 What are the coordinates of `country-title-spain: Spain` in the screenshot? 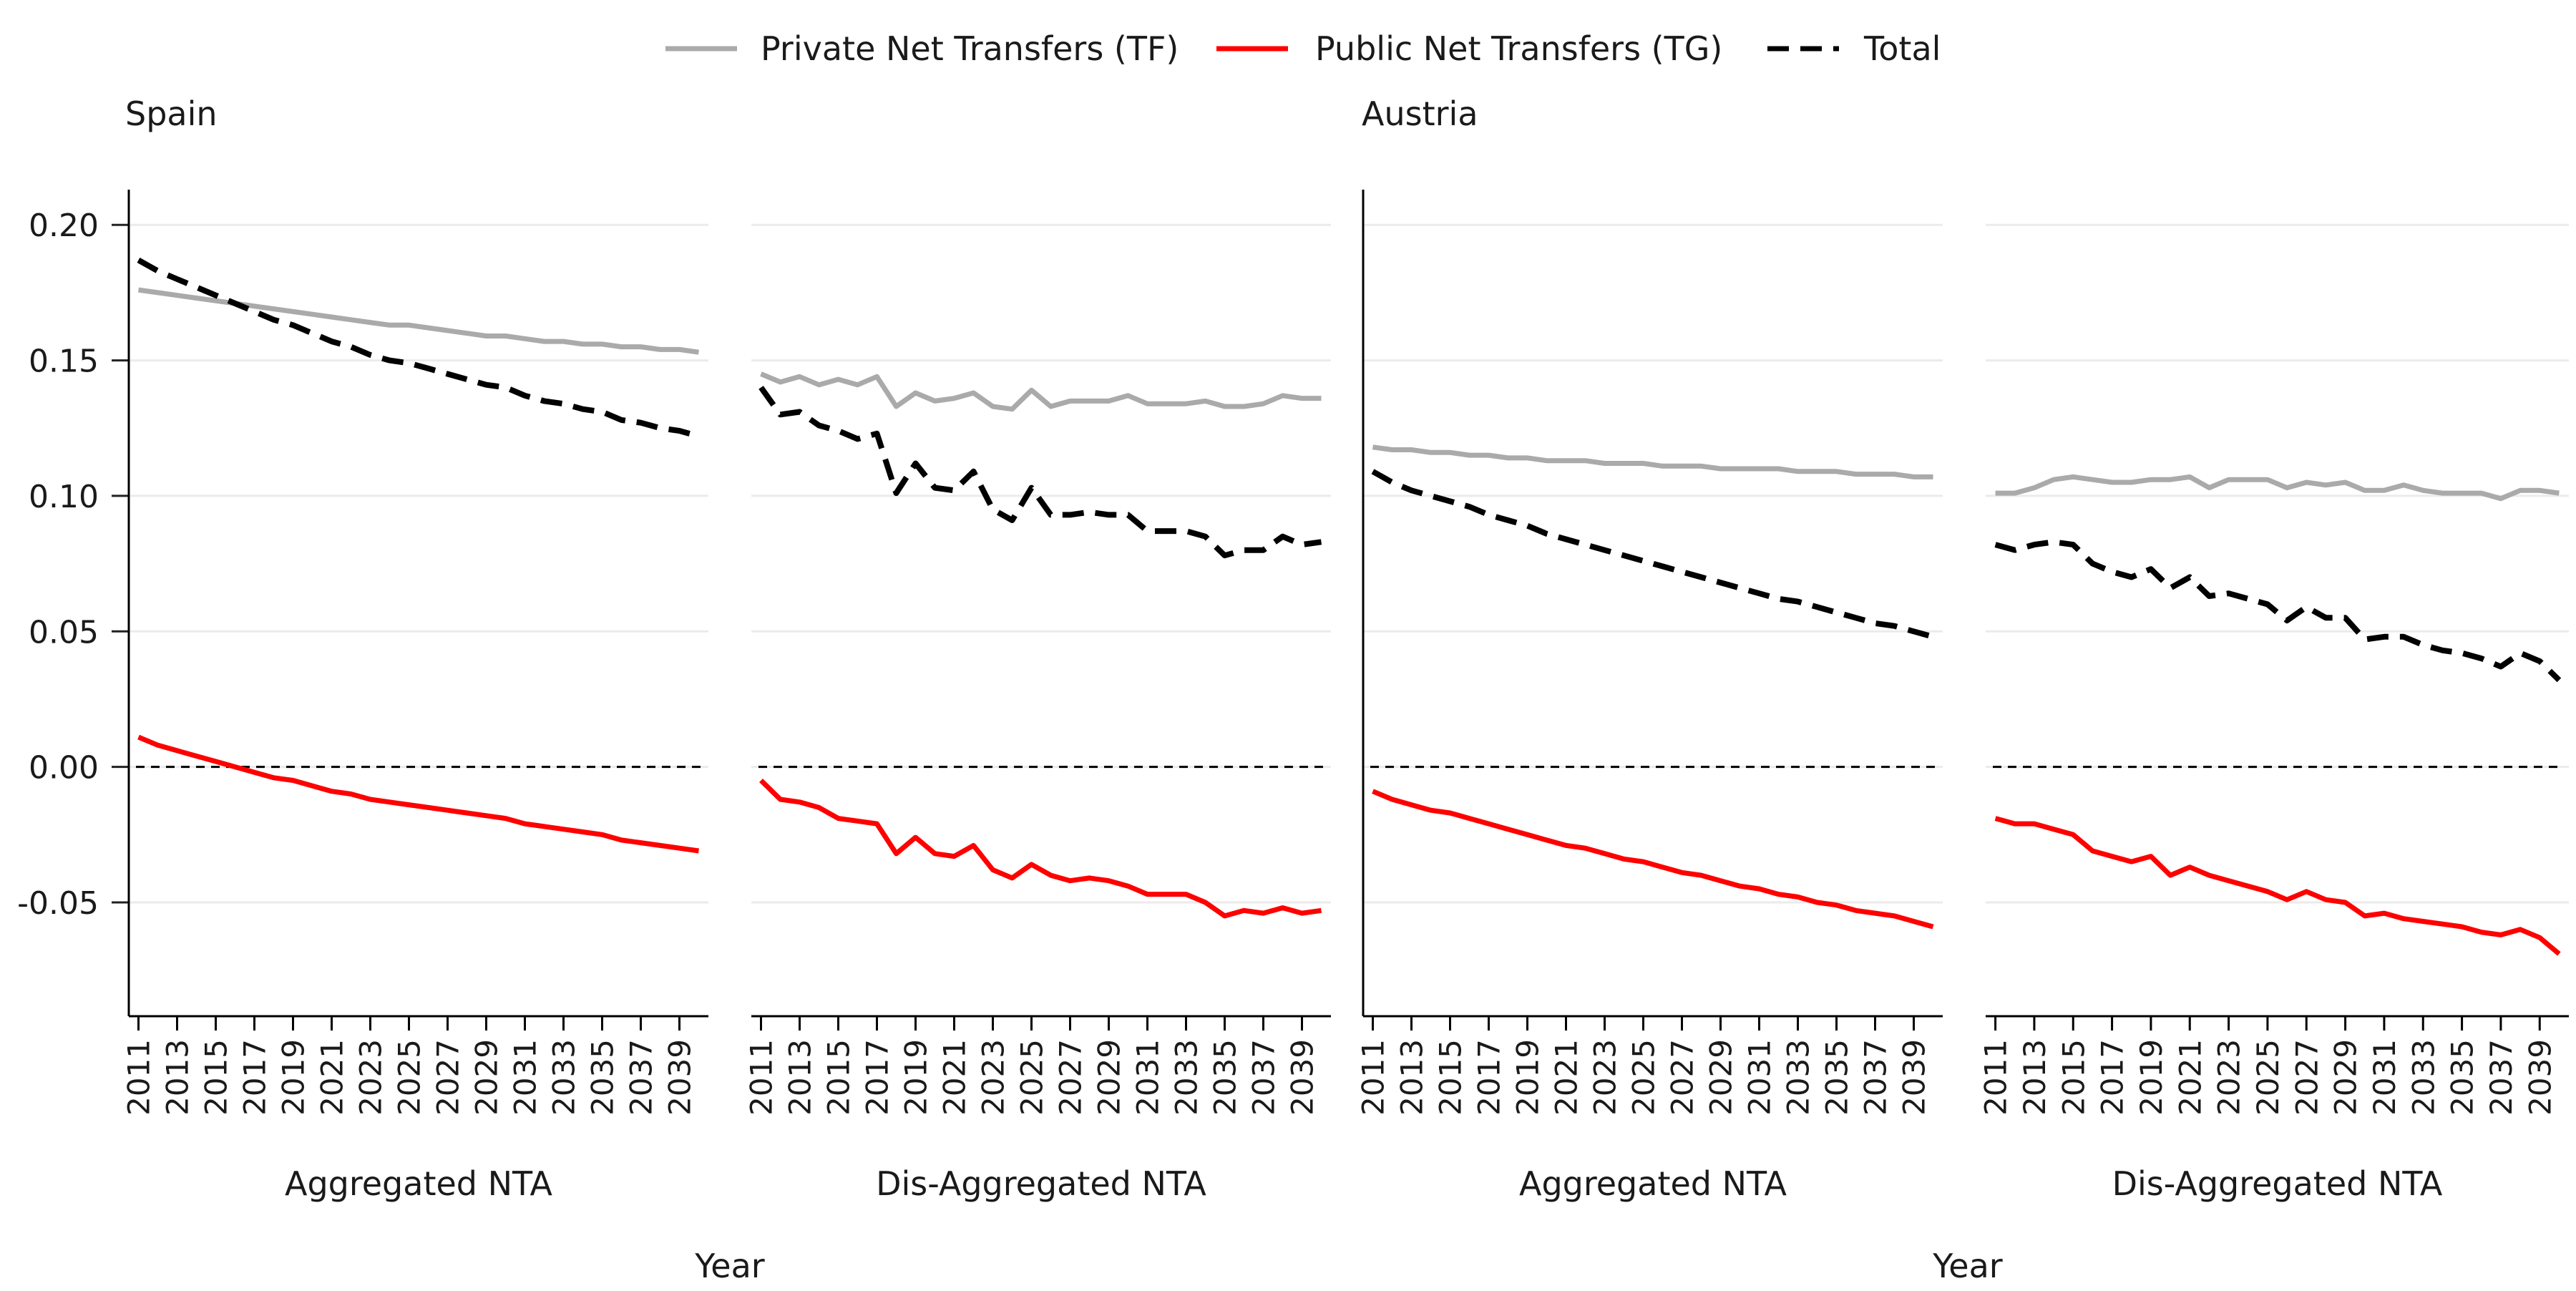 It's located at (171, 113).